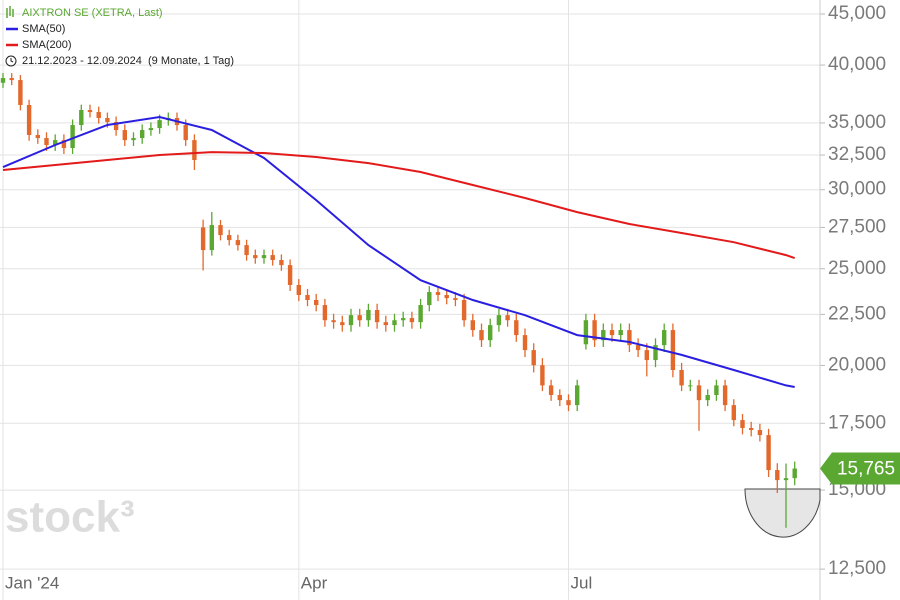 This screenshot has height=600, width=900. I want to click on x-tick-label: Apr, so click(314, 582).